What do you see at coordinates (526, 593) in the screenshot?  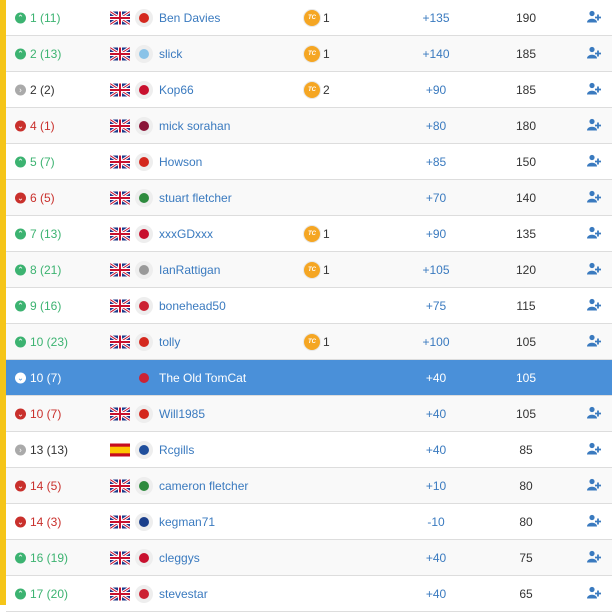 I see `points: 65` at bounding box center [526, 593].